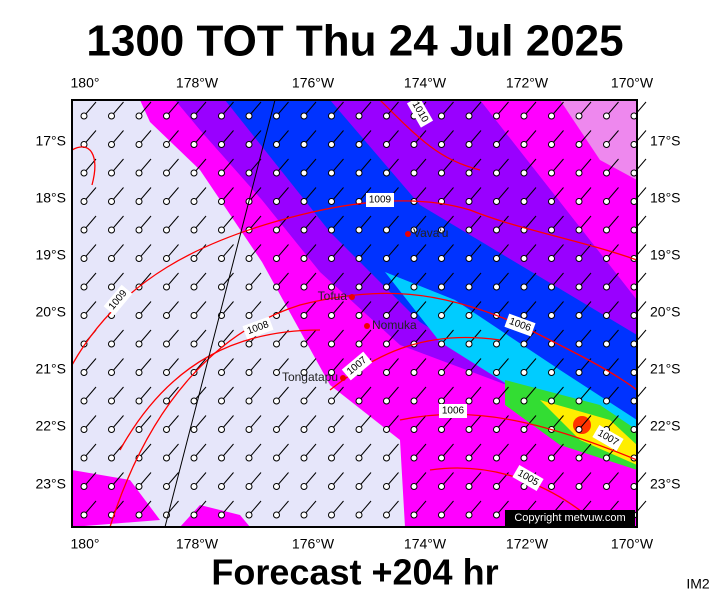 This screenshot has width=711, height=600. What do you see at coordinates (343, 378) in the screenshot?
I see `place-marker` at bounding box center [343, 378].